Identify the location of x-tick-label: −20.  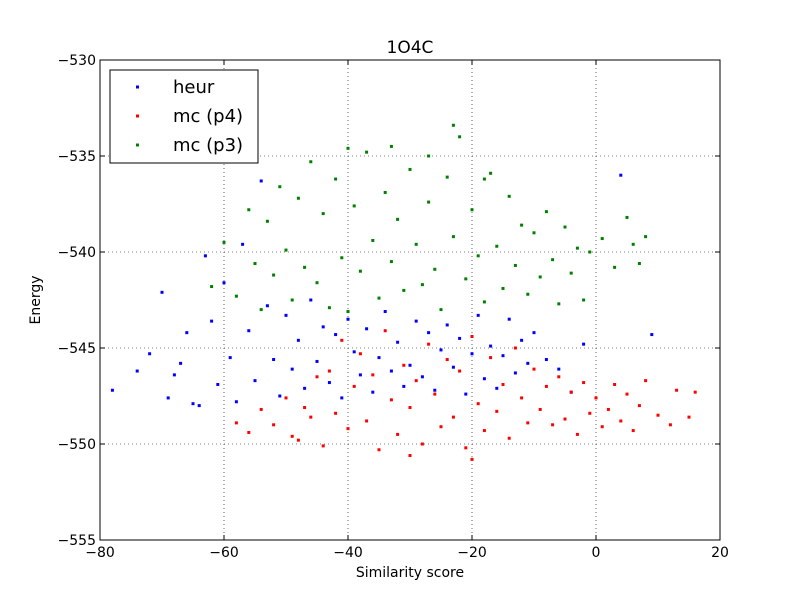
(472, 553).